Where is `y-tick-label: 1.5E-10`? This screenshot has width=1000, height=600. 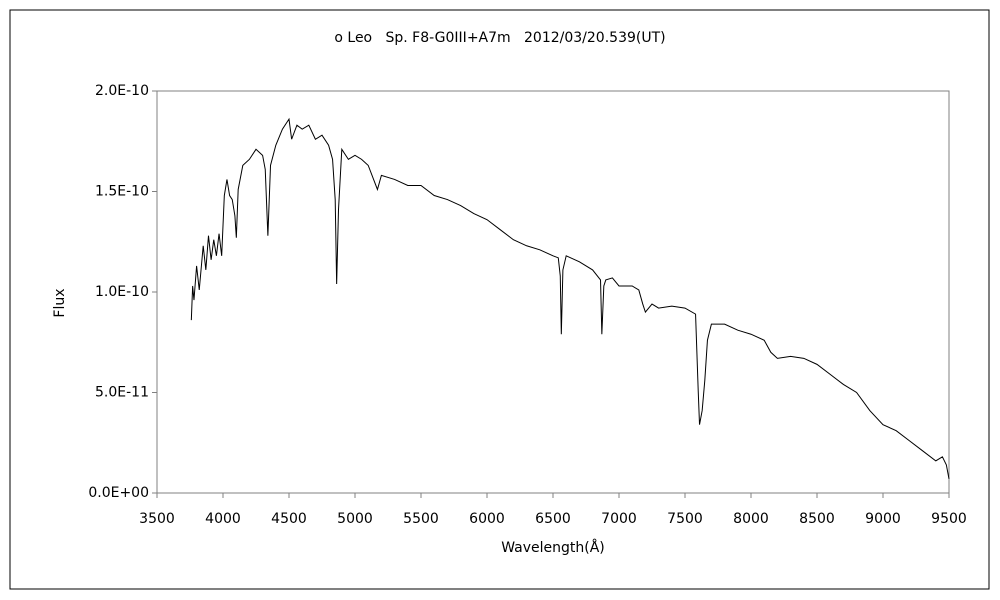
y-tick-label: 1.5E-10 is located at coordinates (122, 192).